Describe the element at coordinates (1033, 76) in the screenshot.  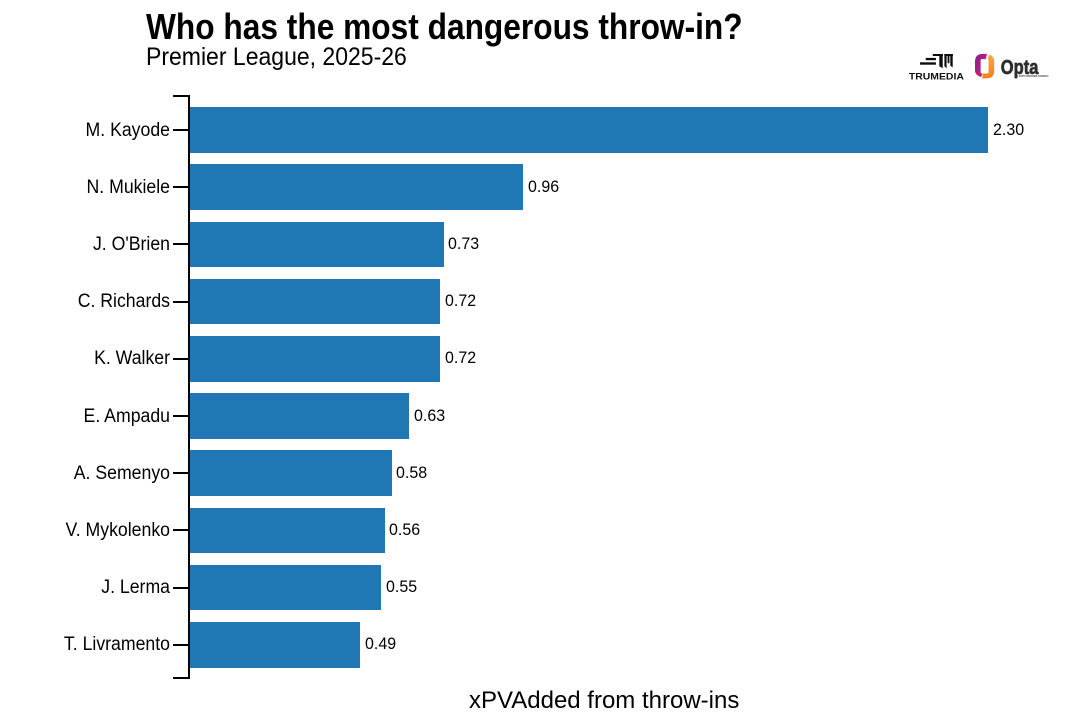
I see `svg-text: A STATS PERFORM COMPANY` at that location.